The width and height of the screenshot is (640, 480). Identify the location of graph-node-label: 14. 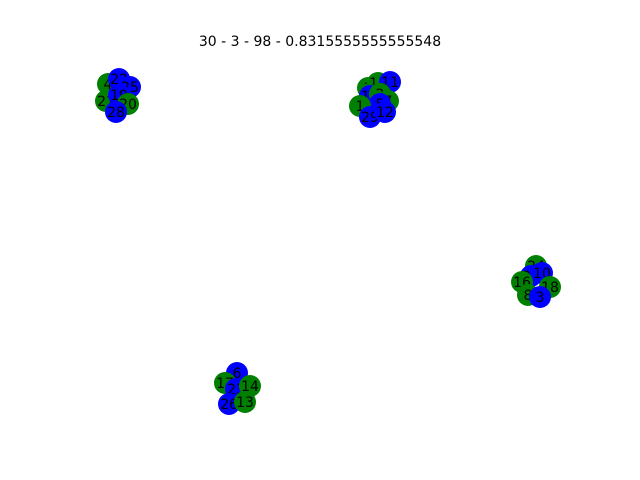
(250, 387).